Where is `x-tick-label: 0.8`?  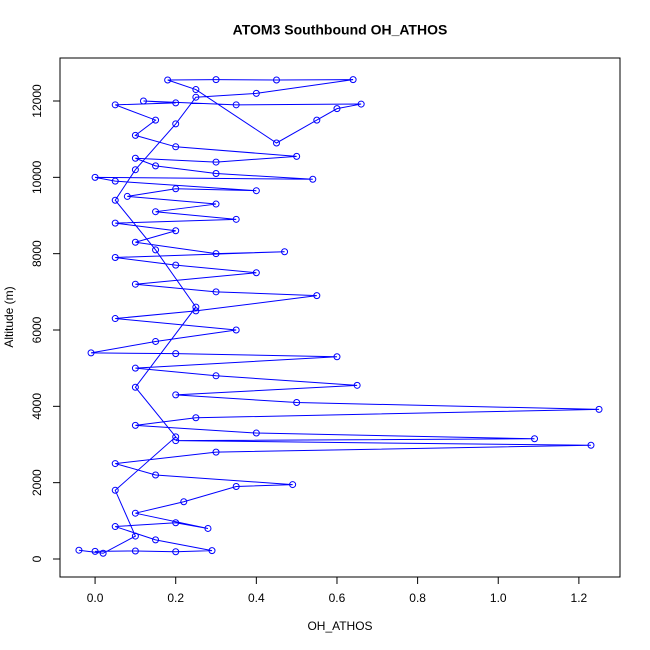
x-tick-label: 0.8 is located at coordinates (417, 598).